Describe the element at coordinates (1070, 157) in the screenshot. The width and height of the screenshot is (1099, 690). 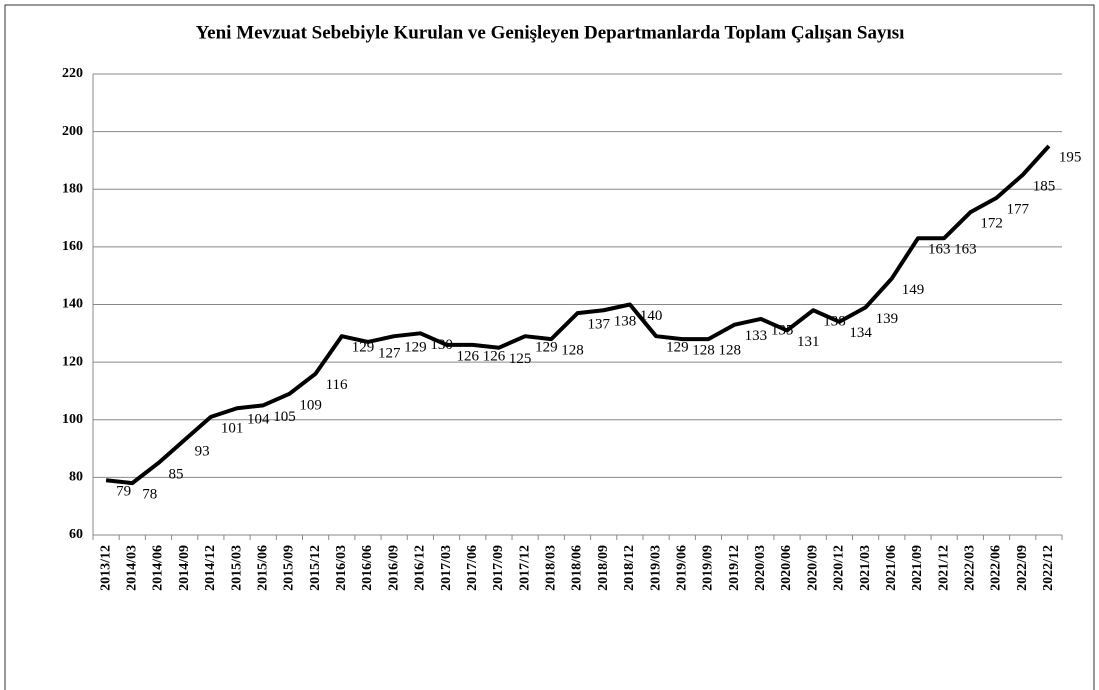
I see `data-label: 195` at that location.